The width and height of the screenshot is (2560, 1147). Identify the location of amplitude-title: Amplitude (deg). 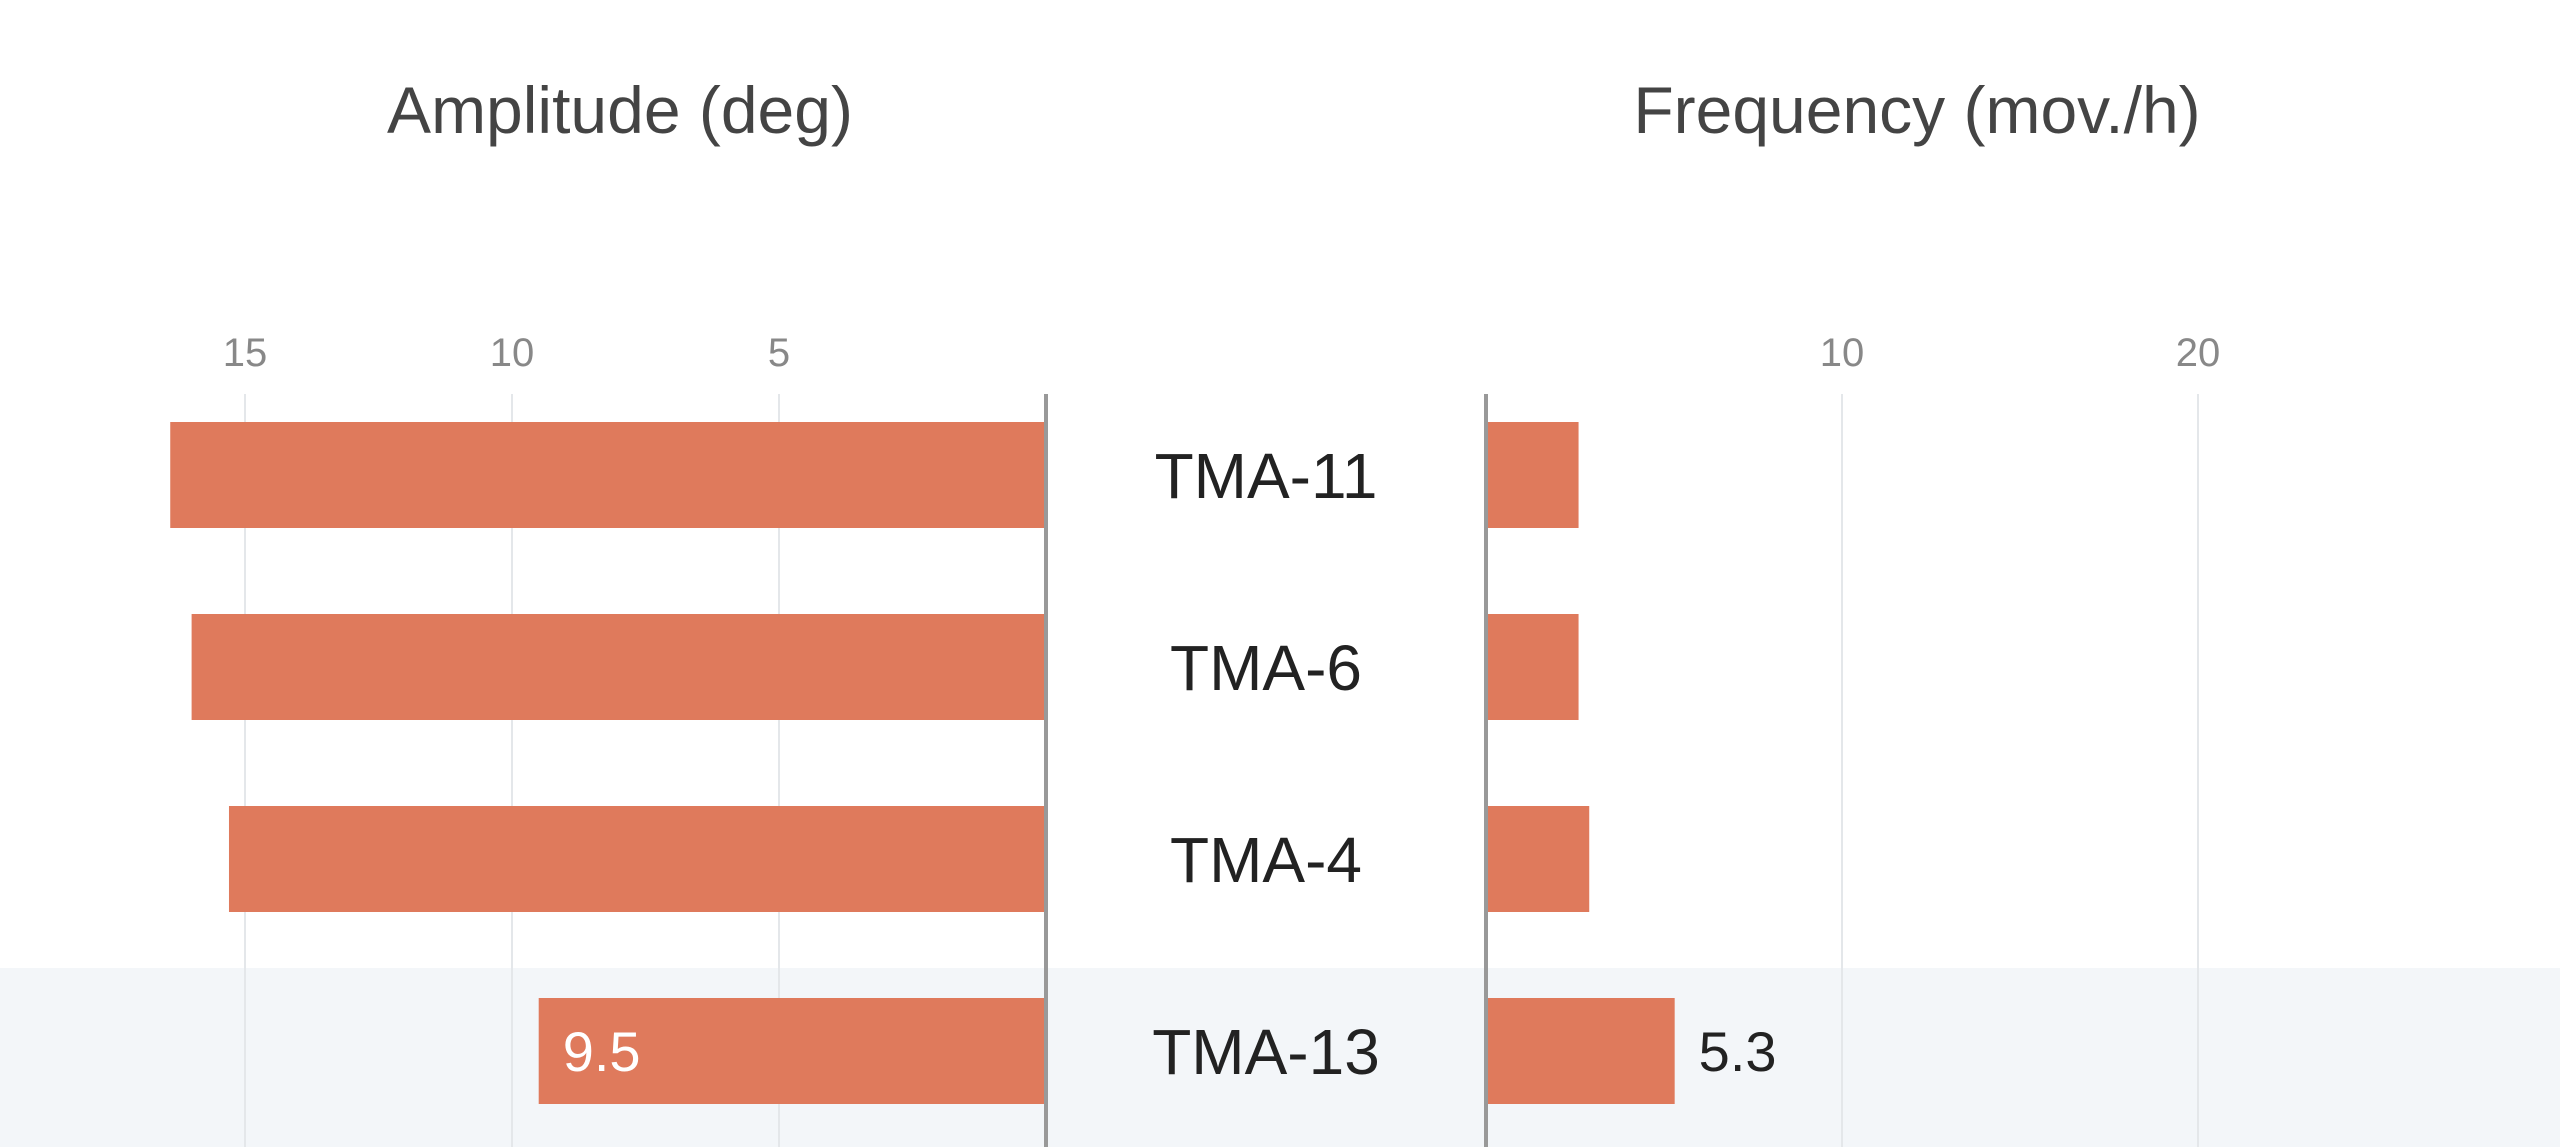
(620, 110).